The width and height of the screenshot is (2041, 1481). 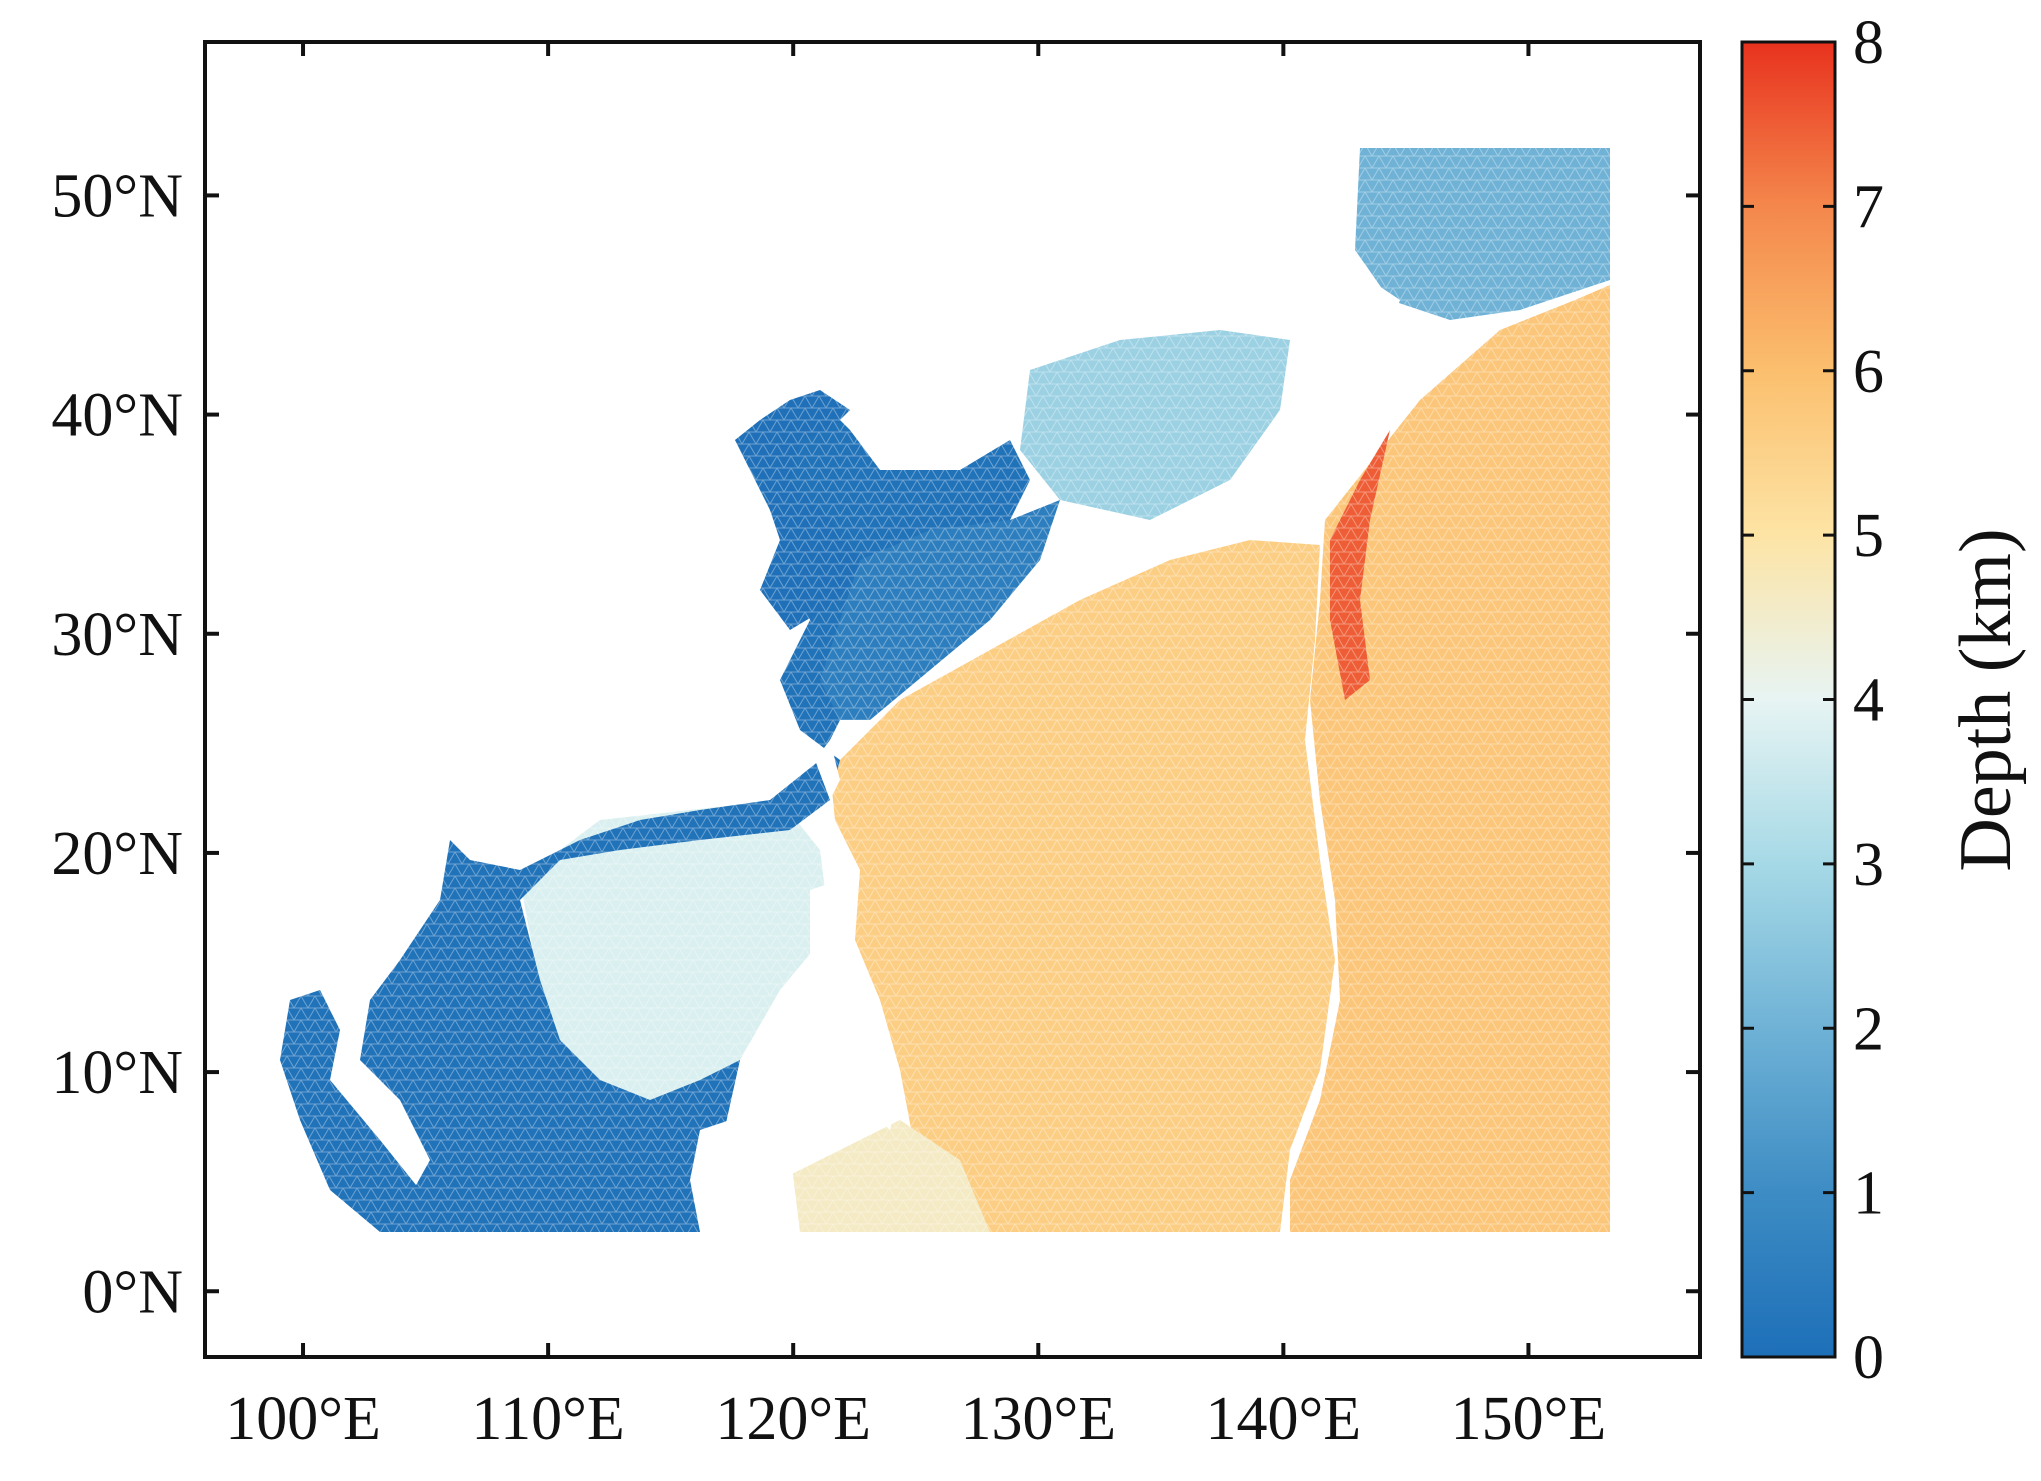 I want to click on x-tick-label: 140°E, so click(x=1284, y=1419).